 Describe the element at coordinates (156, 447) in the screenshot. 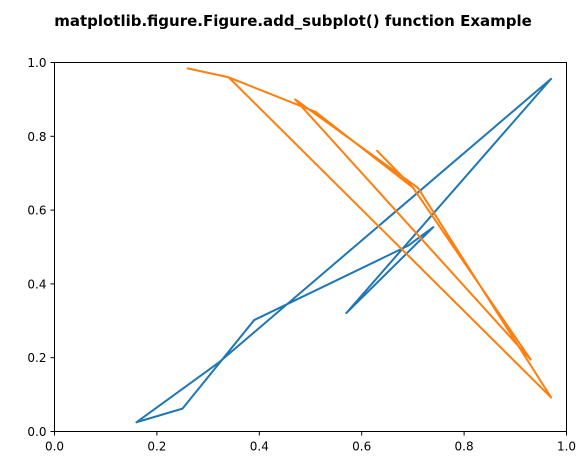

I see `x-tick-label: 0.2` at that location.